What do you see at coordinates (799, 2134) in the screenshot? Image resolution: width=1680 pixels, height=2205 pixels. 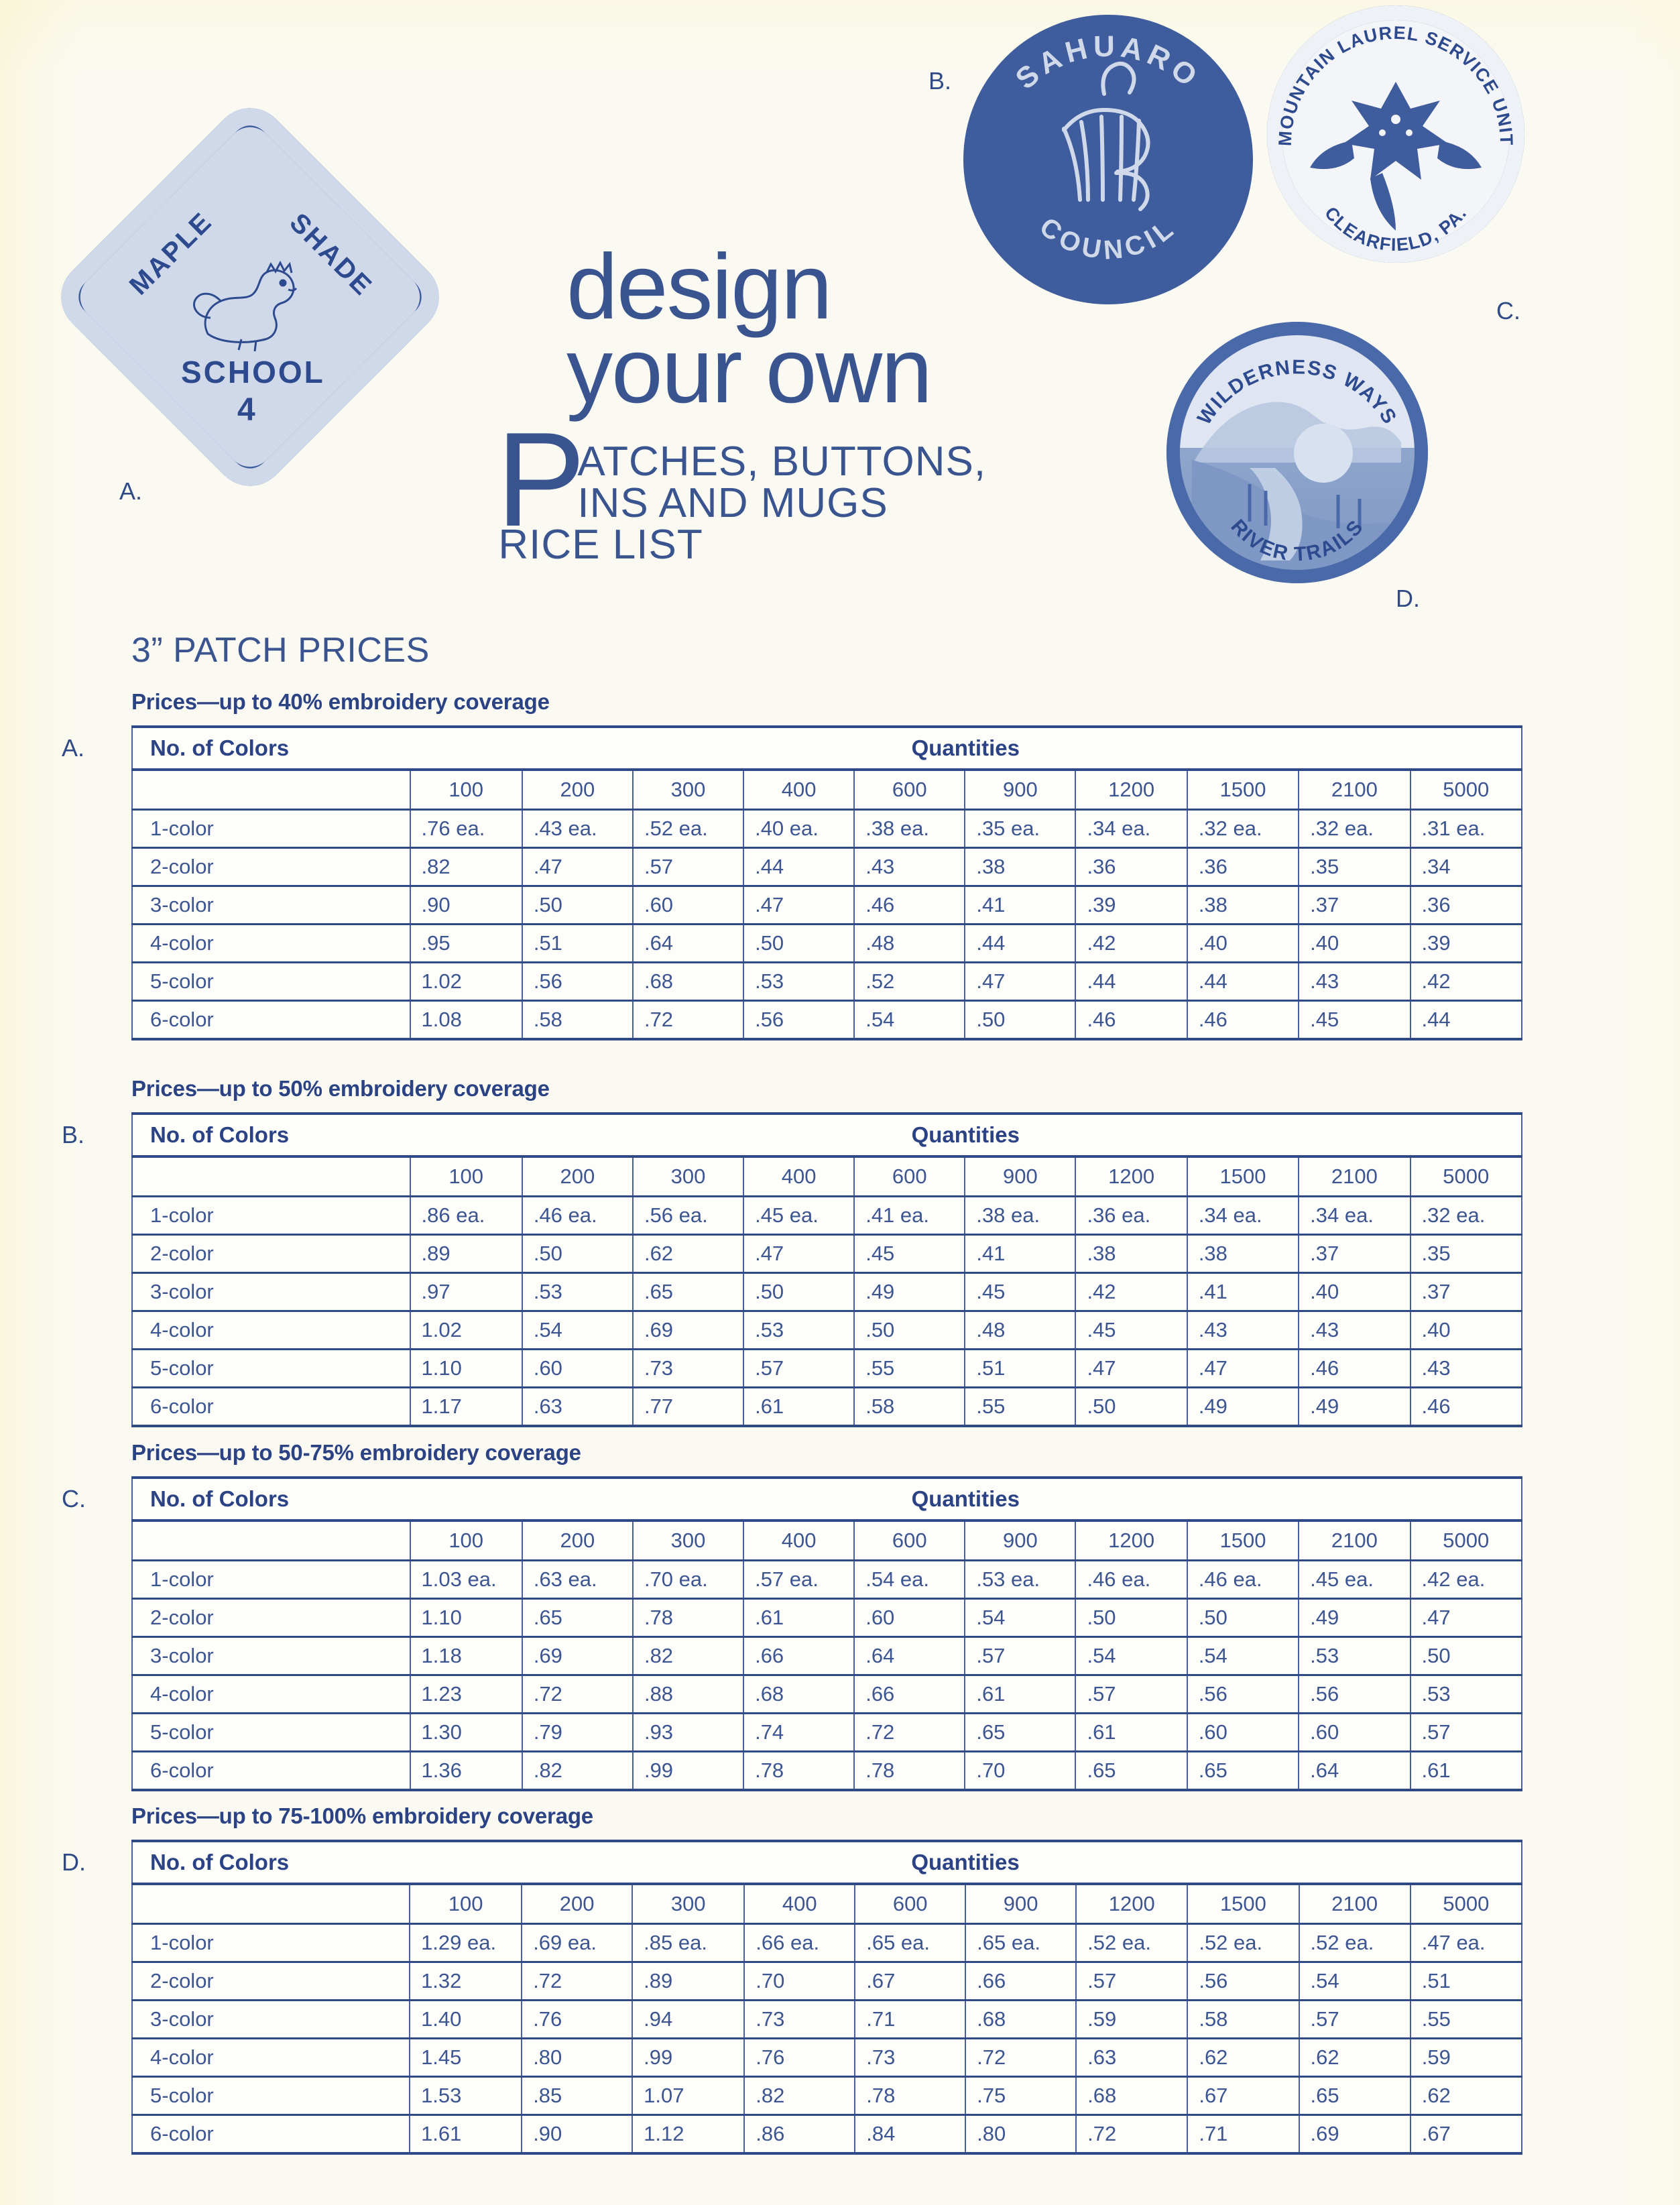 I see `price-cell: .86` at bounding box center [799, 2134].